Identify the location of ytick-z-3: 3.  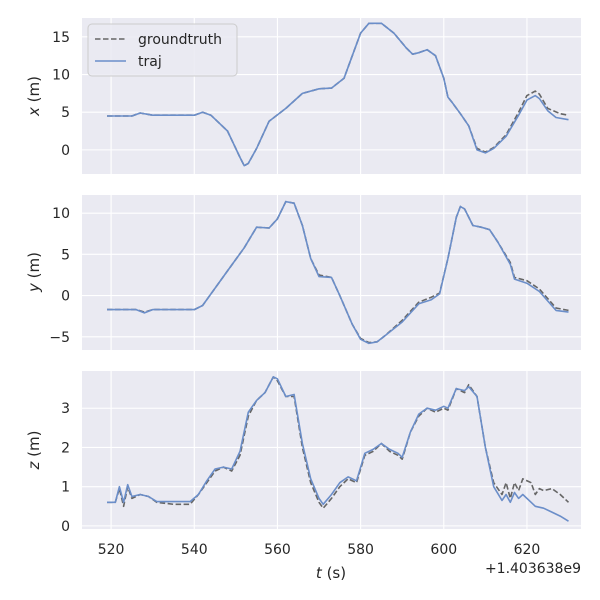
(65, 409).